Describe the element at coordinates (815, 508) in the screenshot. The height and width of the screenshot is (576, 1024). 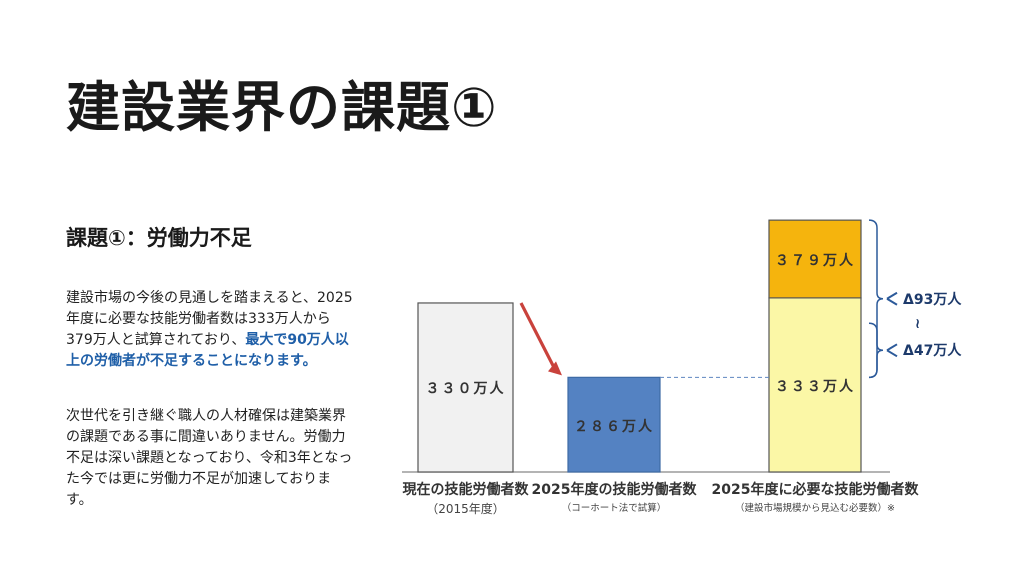
I see `category-note-2: （建設市場規模から見込む必要数）※` at that location.